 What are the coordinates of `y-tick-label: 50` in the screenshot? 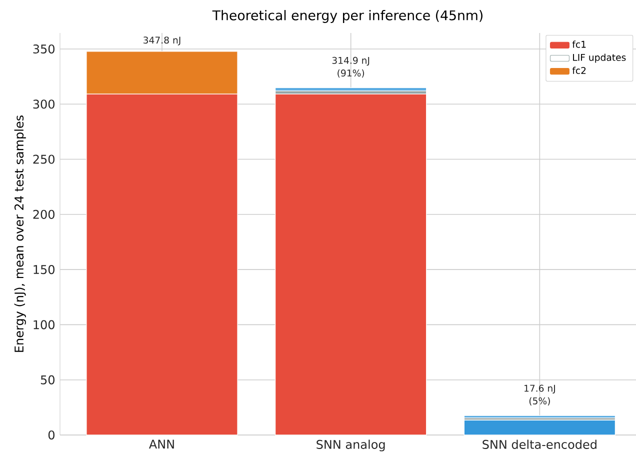 It's located at (47, 379).